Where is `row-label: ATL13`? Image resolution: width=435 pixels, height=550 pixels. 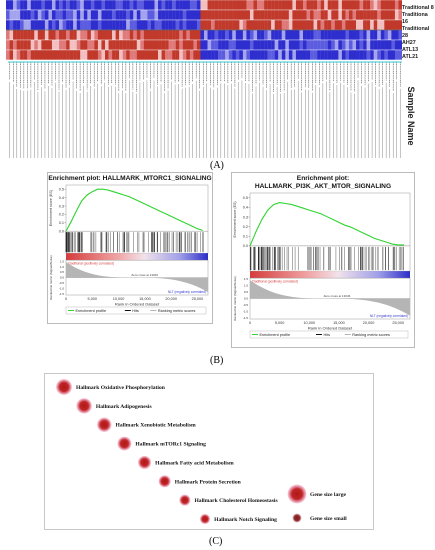 row-label: ATL13 is located at coordinates (410, 50).